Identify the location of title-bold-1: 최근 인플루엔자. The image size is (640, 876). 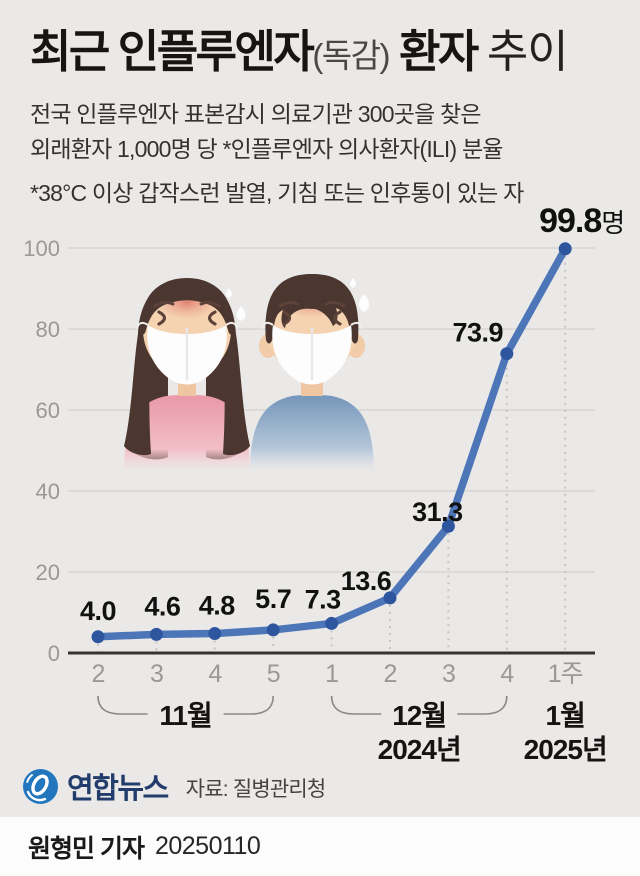
(172, 51).